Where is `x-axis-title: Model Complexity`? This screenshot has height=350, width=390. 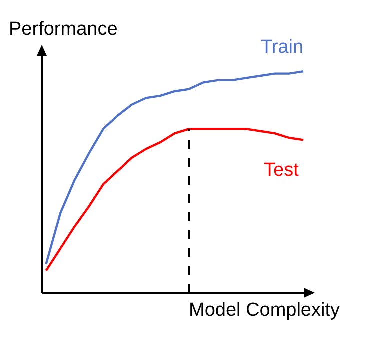
x-axis-title: Model Complexity is located at coordinates (264, 310).